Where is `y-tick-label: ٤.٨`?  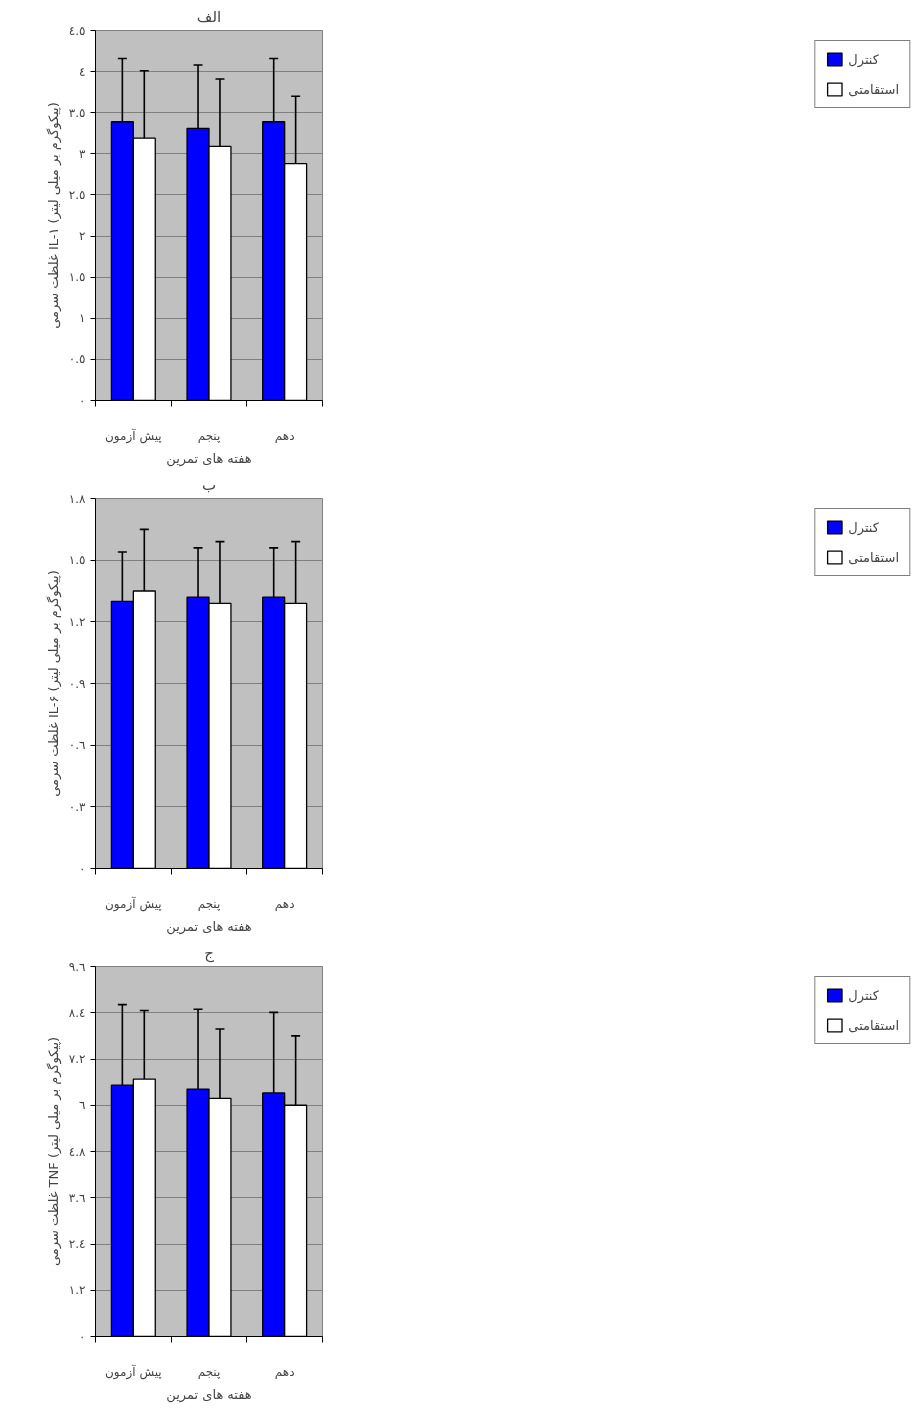 y-tick-label: ٤.٨ is located at coordinates (77, 1151).